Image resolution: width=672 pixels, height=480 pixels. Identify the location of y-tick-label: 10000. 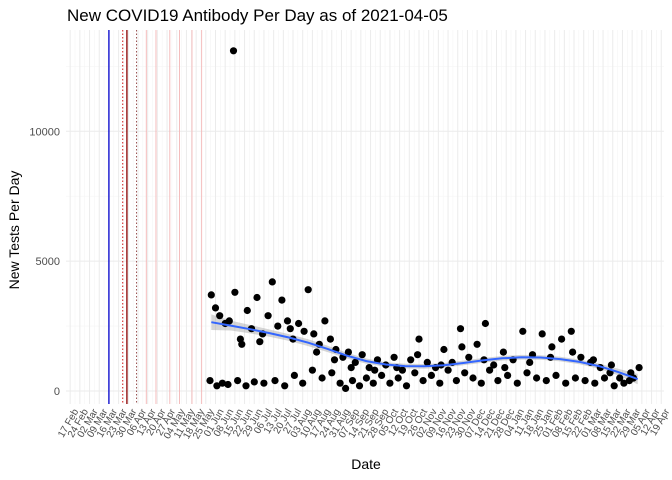
(44, 132).